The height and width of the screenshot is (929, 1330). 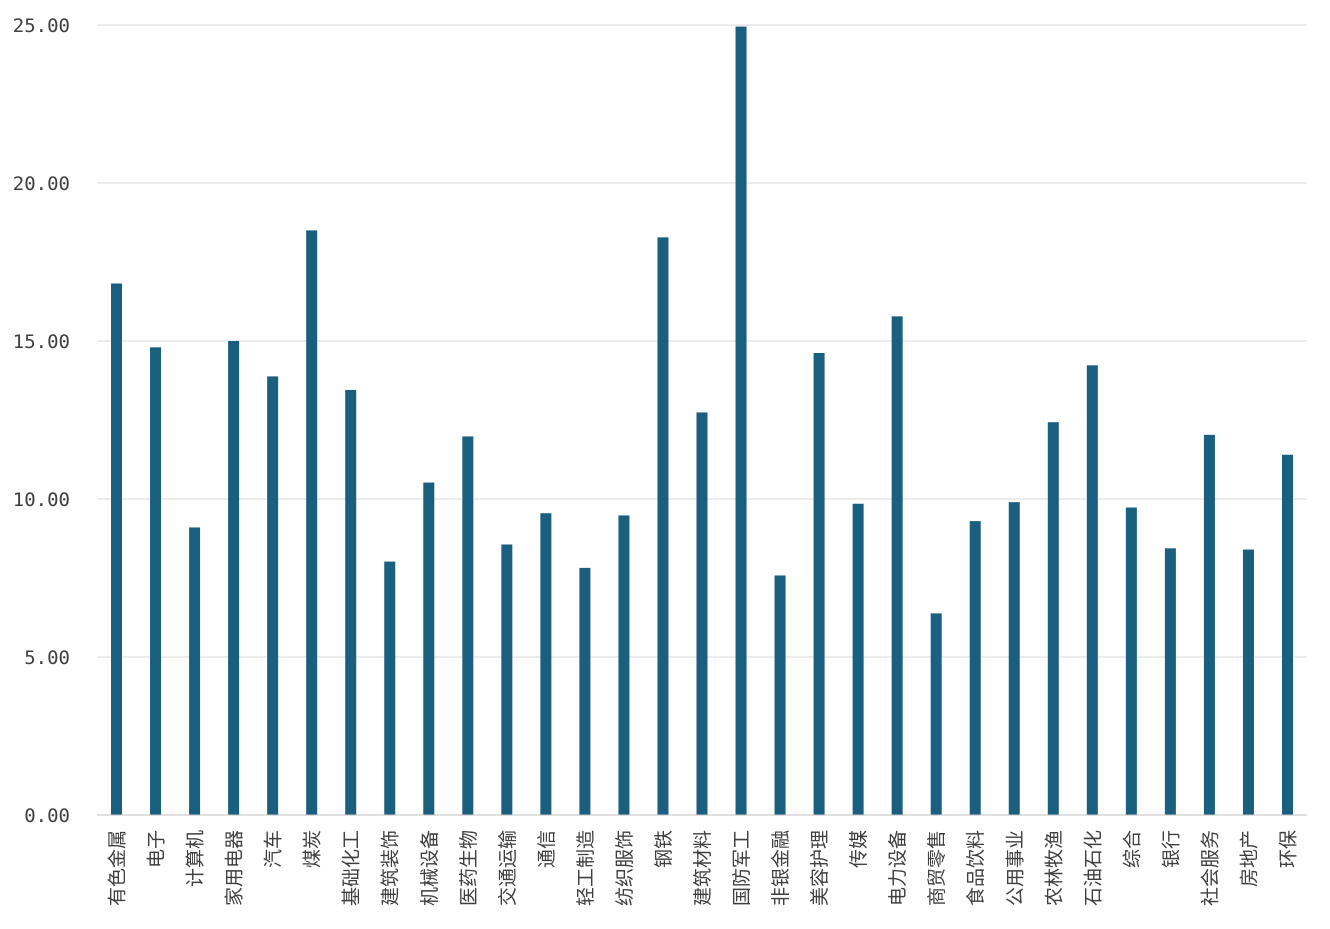 I want to click on x-tick-label: 有色金属, so click(x=118, y=868).